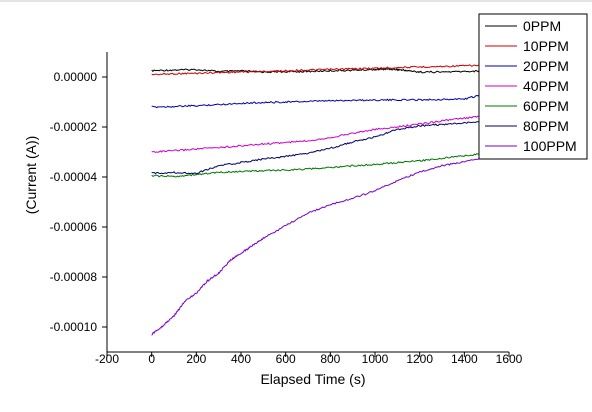  I want to click on y-tick-label: -0.00006, so click(74, 227).